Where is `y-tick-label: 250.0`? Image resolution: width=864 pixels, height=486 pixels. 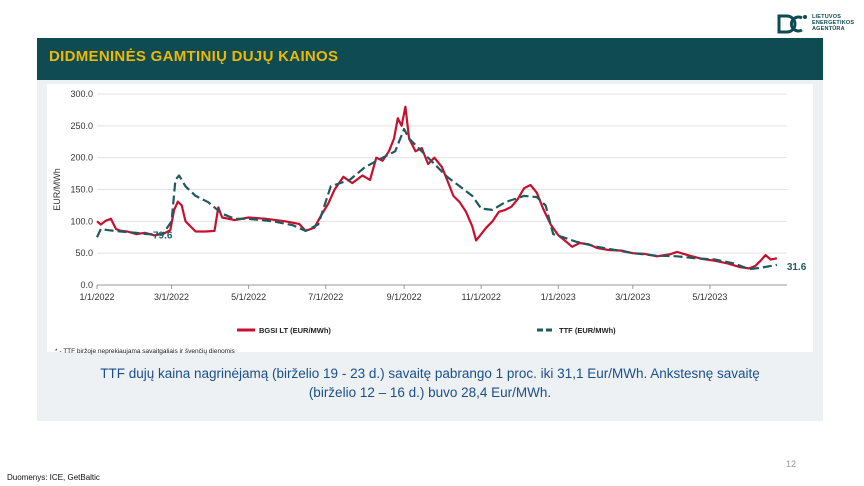 y-tick-label: 250.0 is located at coordinates (81, 126).